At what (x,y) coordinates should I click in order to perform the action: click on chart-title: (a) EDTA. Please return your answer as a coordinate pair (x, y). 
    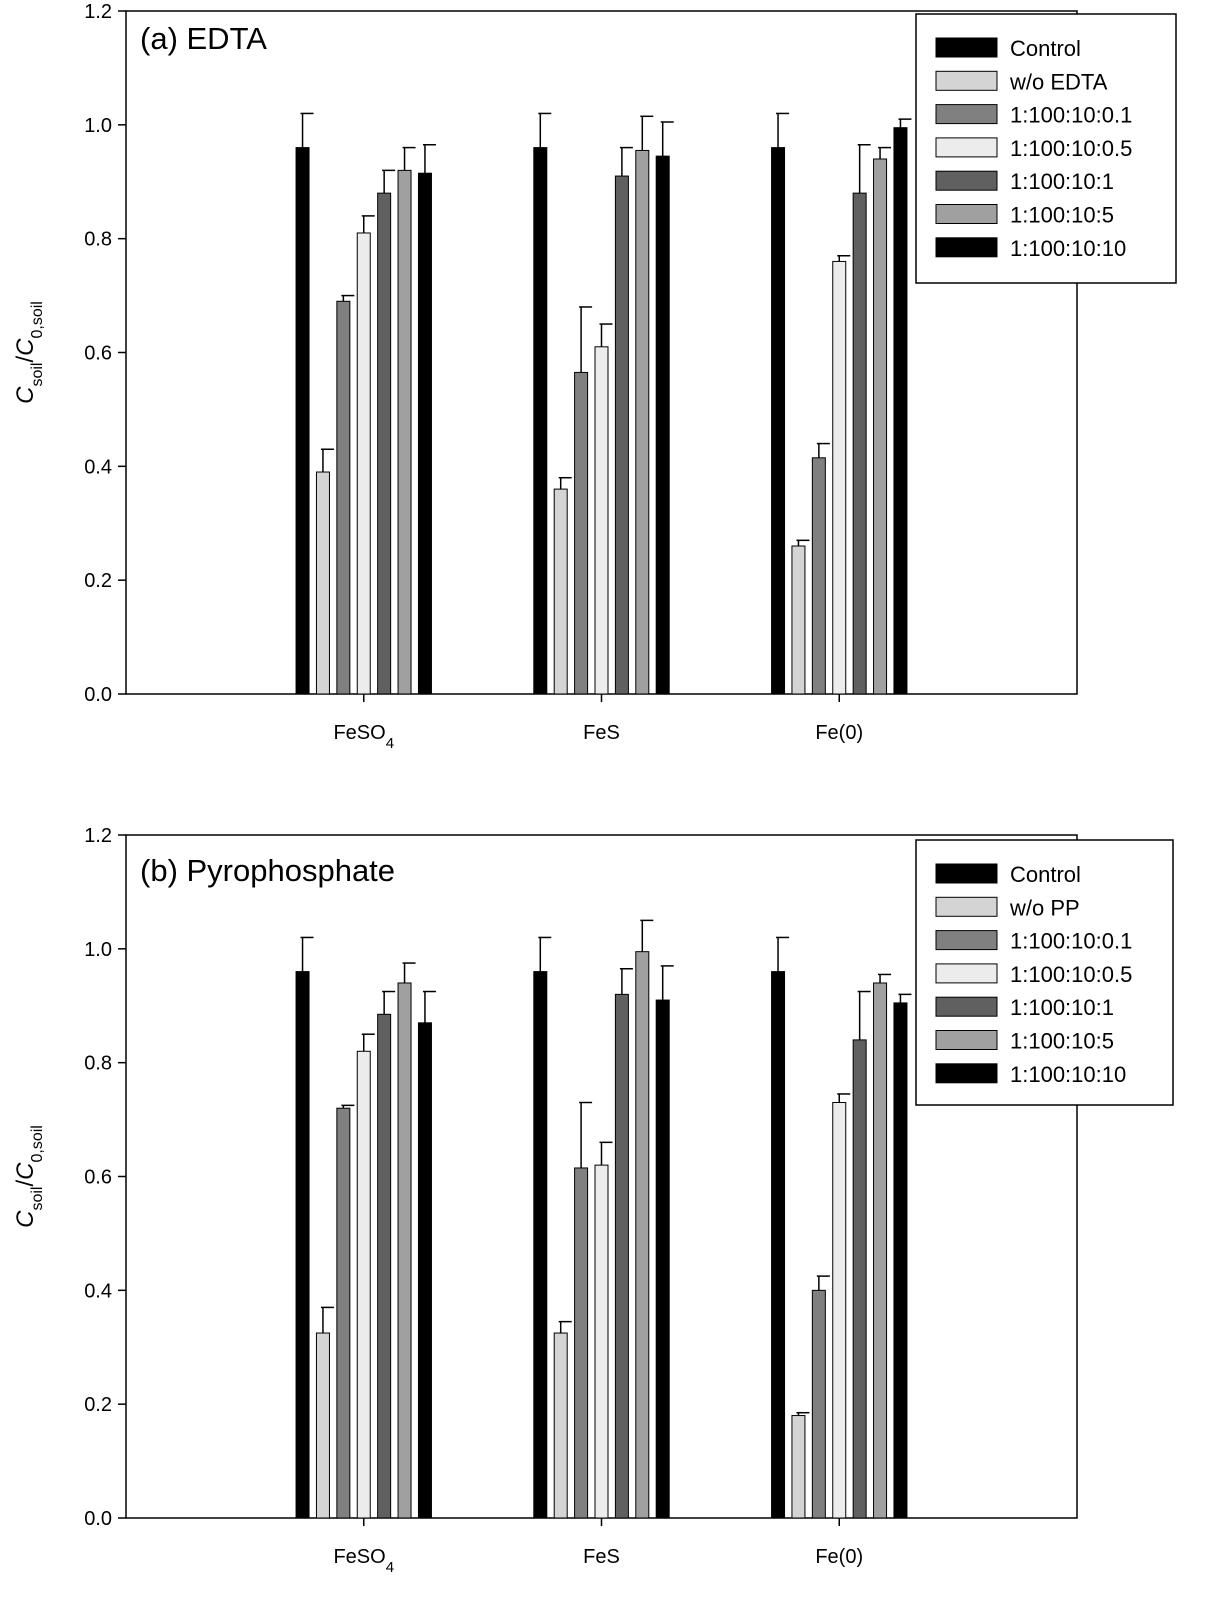
    Looking at the image, I should click on (203, 38).